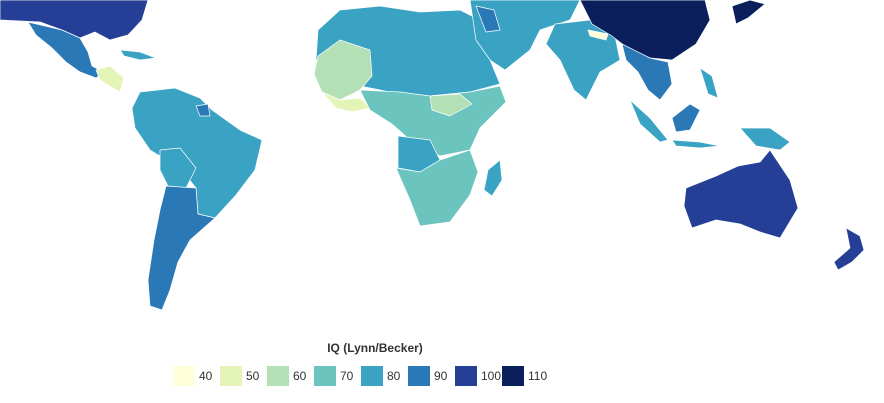 This screenshot has width=884, height=403. What do you see at coordinates (253, 376) in the screenshot?
I see `legend-label: 50` at bounding box center [253, 376].